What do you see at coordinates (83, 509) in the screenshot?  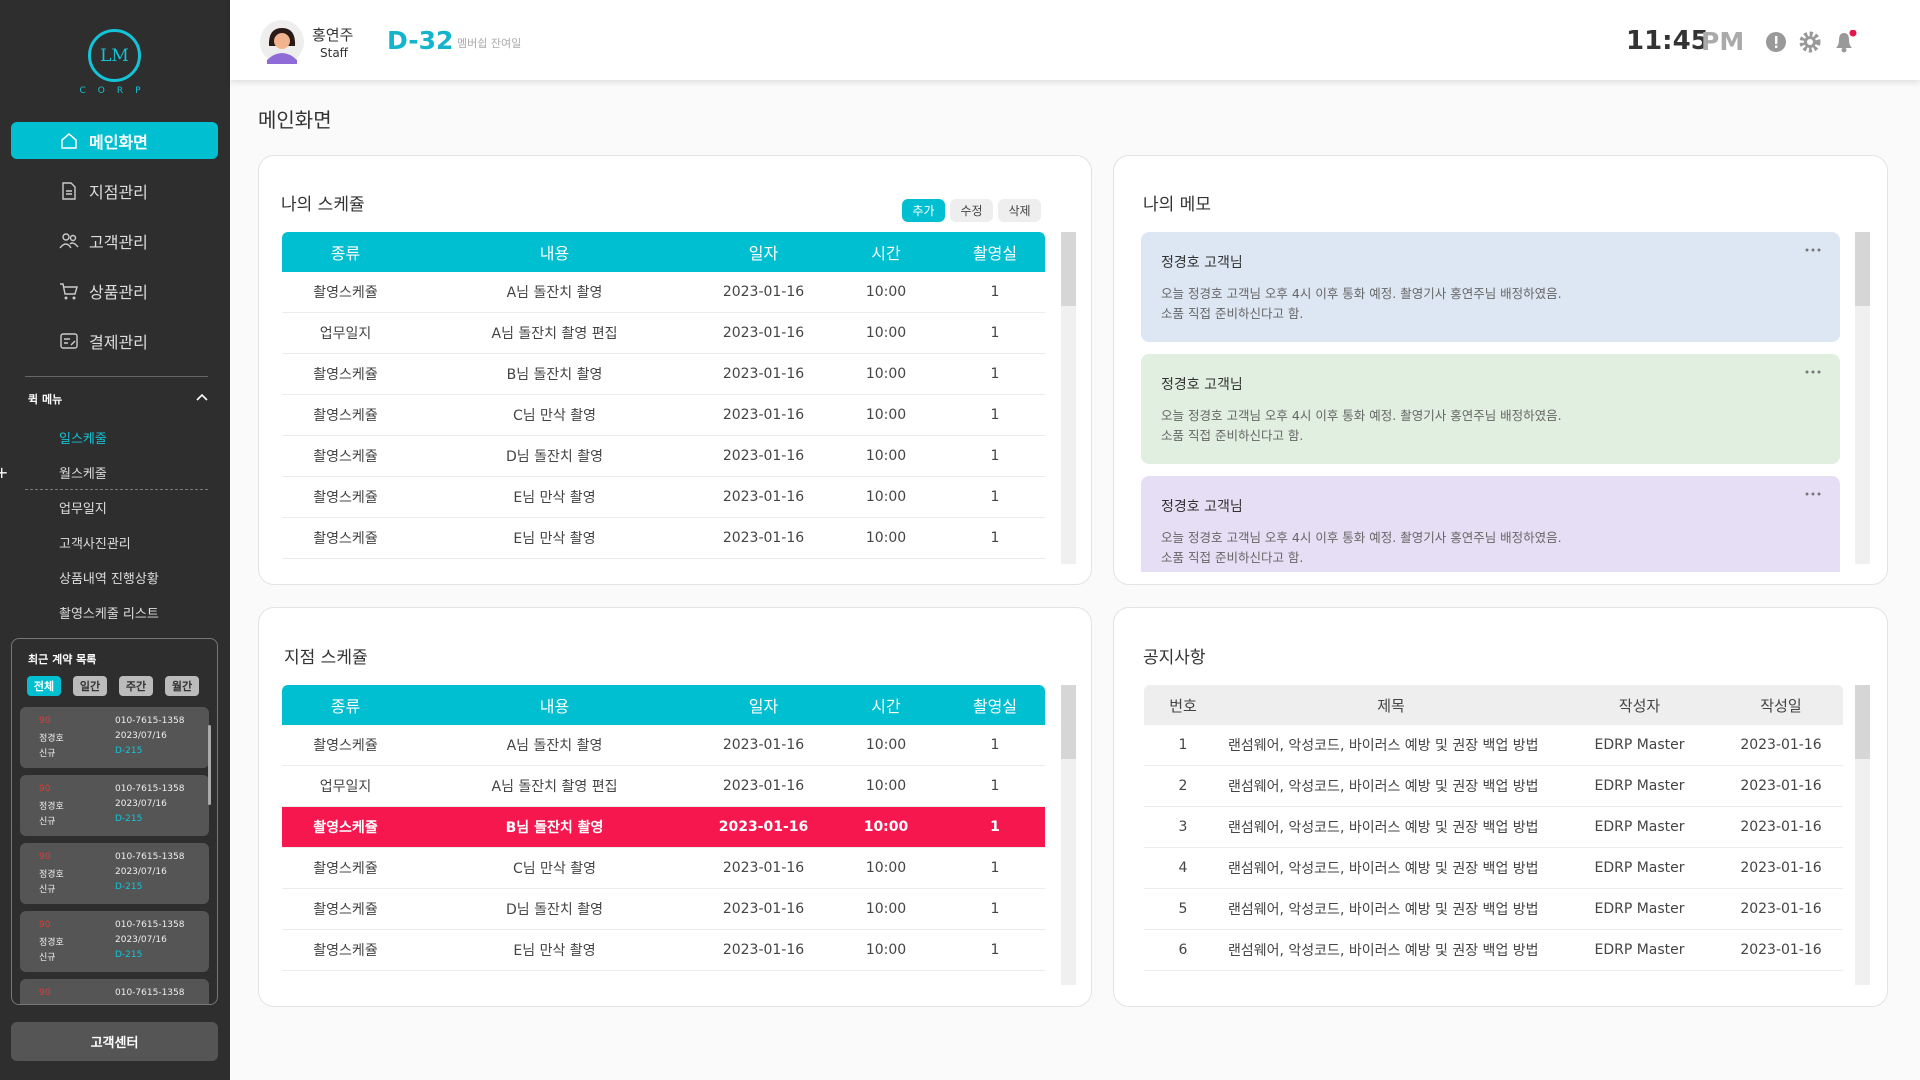 I see `quick-menu-item: 업무일지` at bounding box center [83, 509].